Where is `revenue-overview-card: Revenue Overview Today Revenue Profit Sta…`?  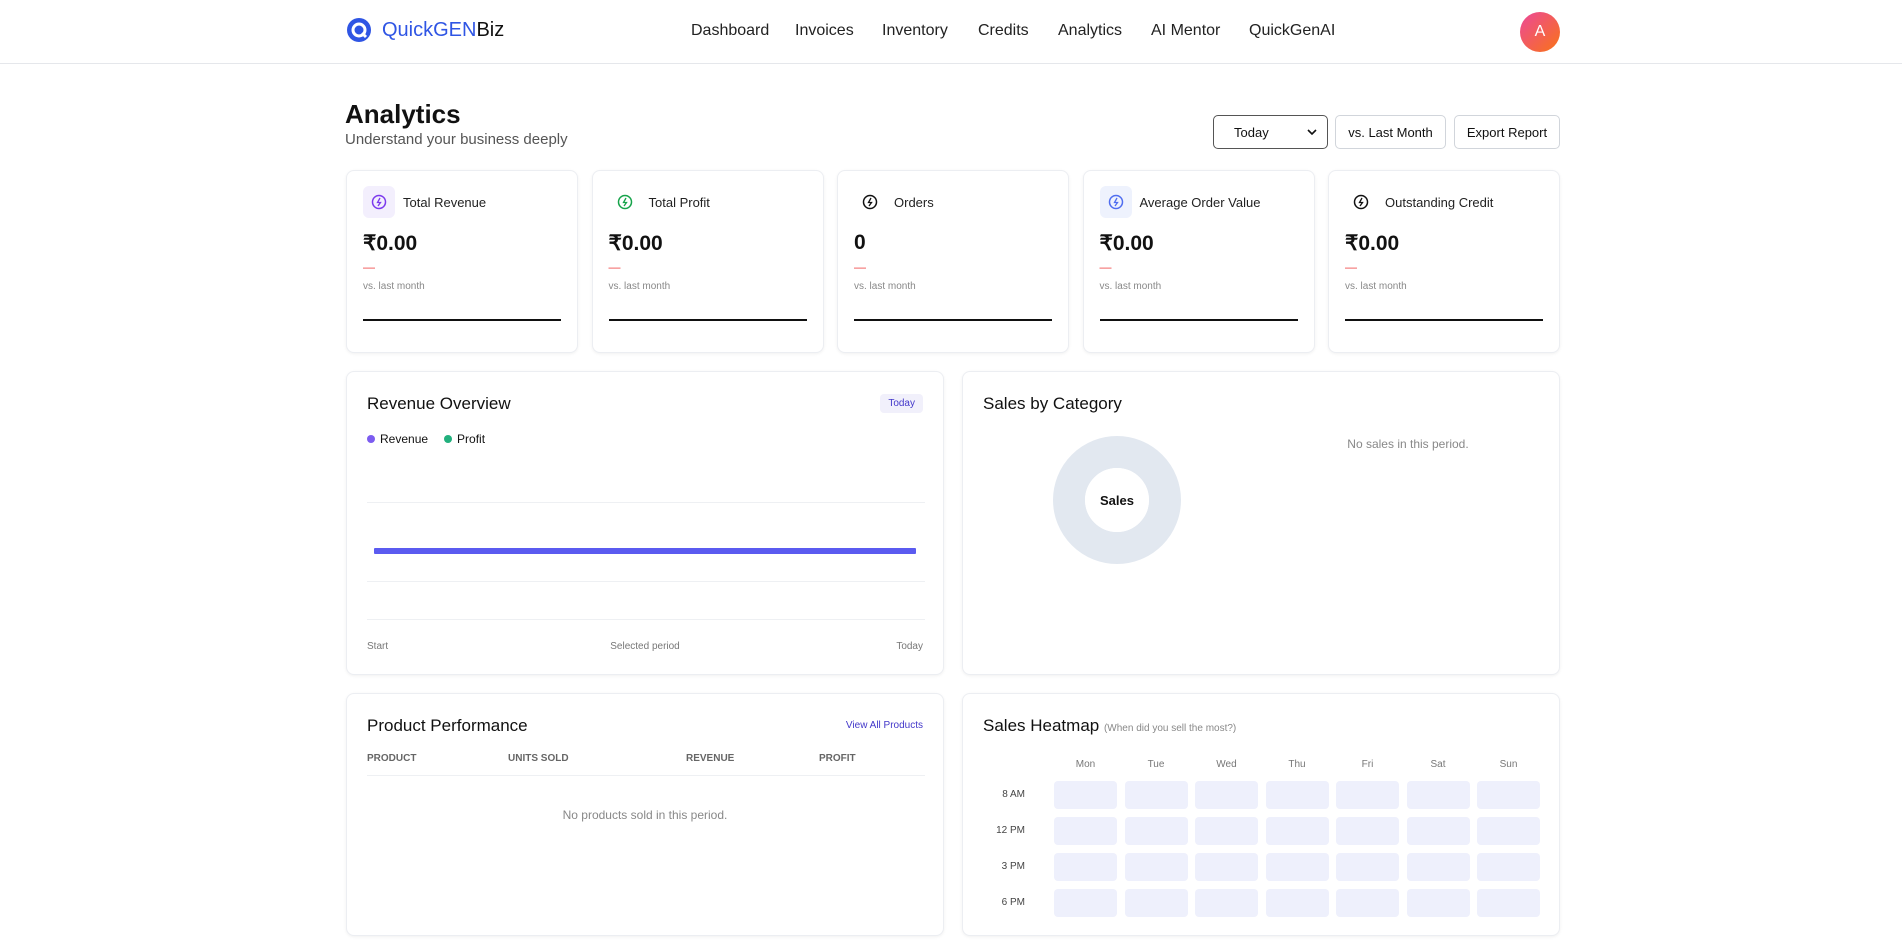
revenue-overview-card: Revenue Overview Today Revenue Profit Sta… is located at coordinates (645, 523).